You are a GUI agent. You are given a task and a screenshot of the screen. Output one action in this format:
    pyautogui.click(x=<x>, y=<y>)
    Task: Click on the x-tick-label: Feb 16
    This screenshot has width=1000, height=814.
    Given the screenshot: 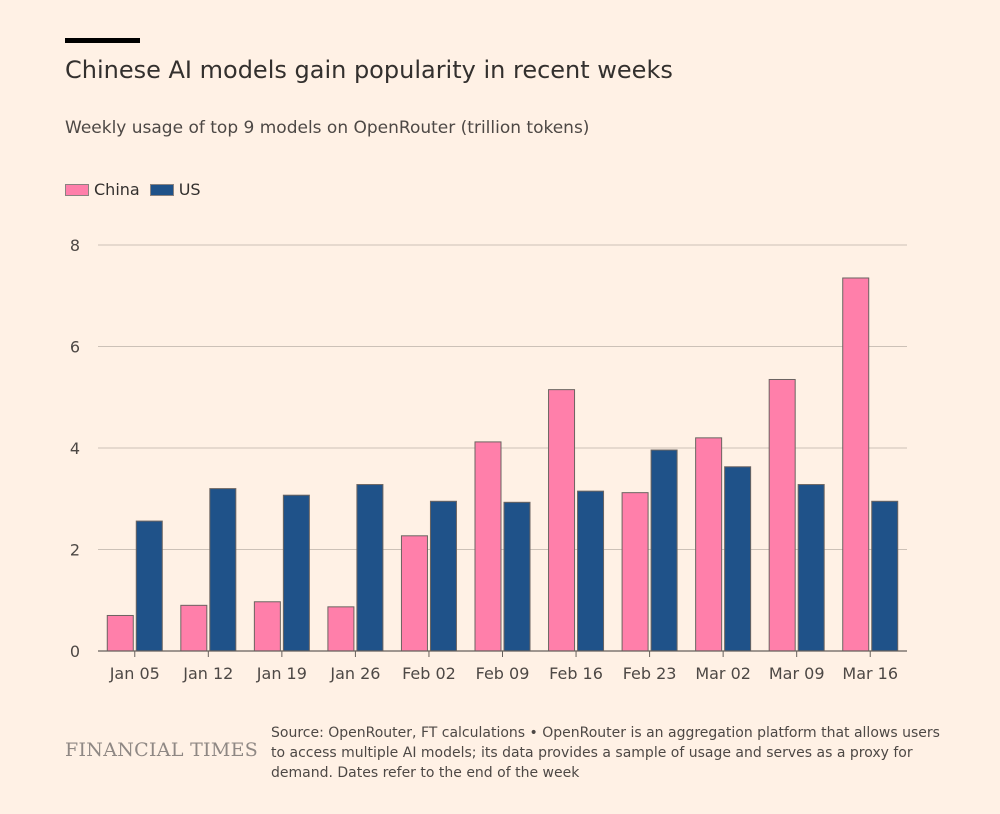 What is the action you would take?
    pyautogui.click(x=576, y=673)
    